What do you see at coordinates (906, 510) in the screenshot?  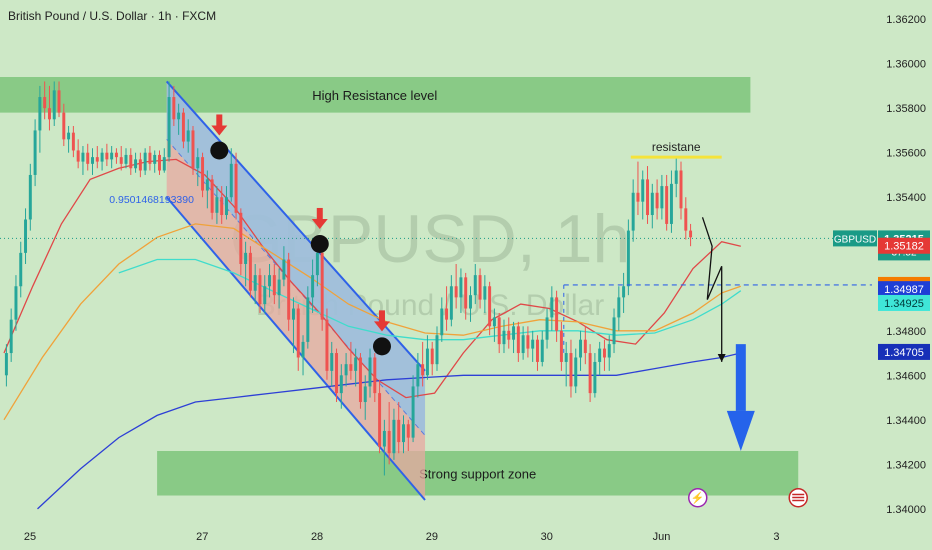 I see `y-tick-label: 1.34000` at bounding box center [906, 510].